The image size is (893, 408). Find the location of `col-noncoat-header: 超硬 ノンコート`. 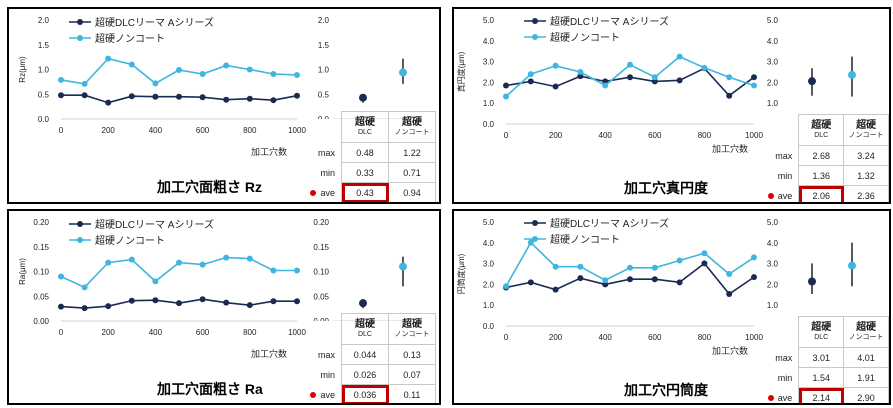

col-noncoat-header: 超硬 ノンコート is located at coordinates (412, 127).